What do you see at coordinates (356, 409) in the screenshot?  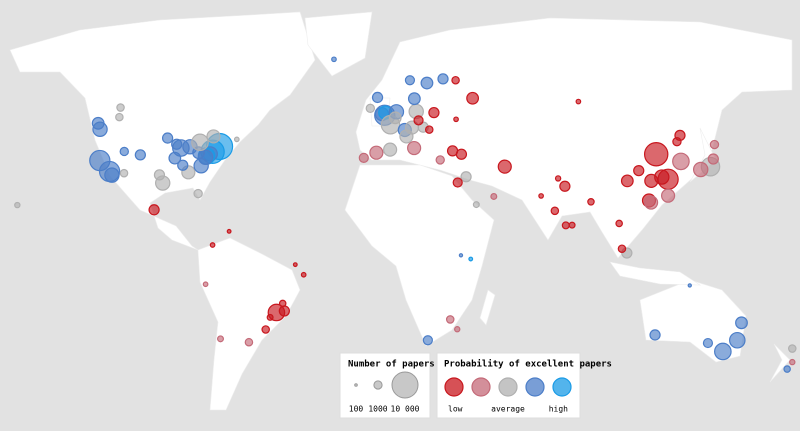 I see `size-label: 100` at bounding box center [356, 409].